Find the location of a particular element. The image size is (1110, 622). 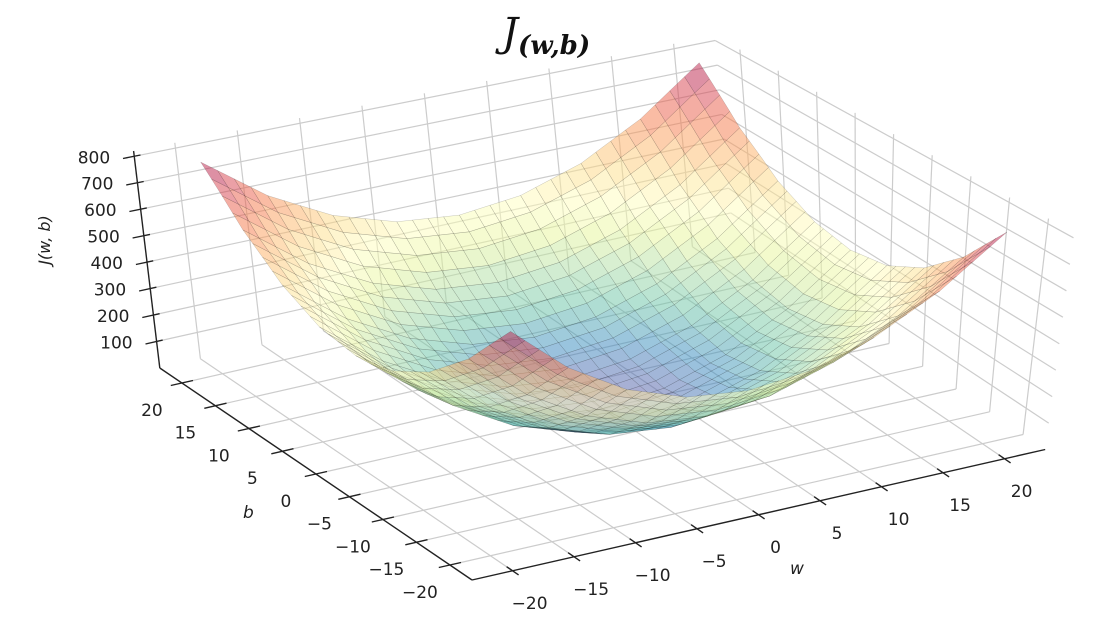

y-tick-label: −5 is located at coordinates (319, 525).